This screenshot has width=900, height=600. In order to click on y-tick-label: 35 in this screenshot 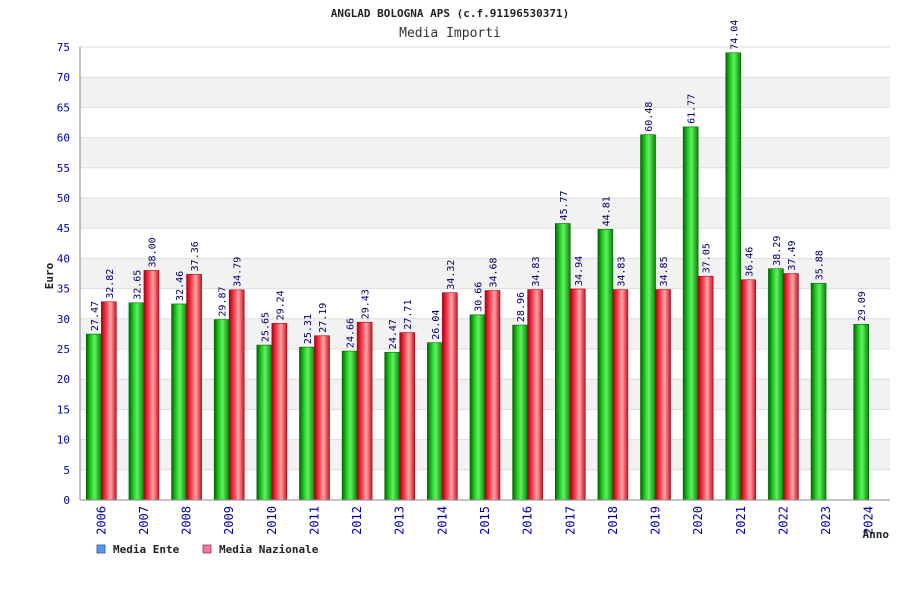, I will do `click(63, 289)`.